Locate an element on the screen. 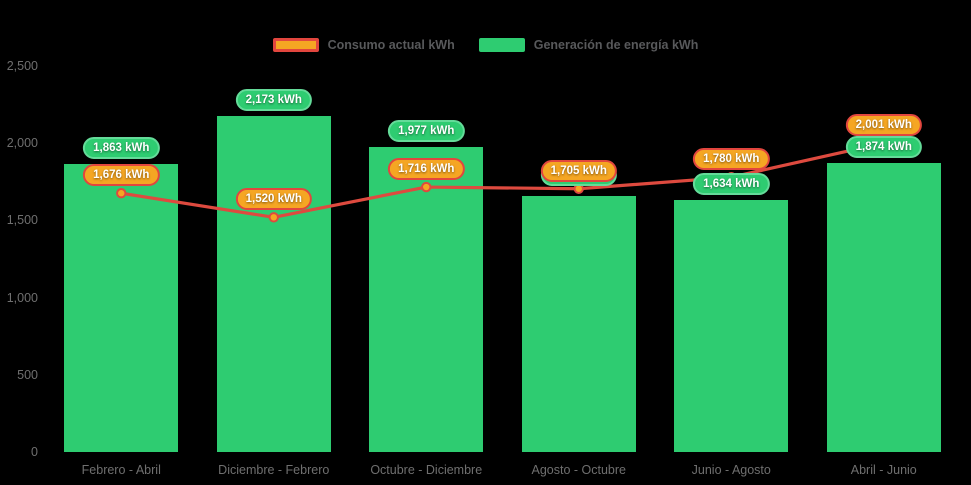  legend-item-generacion: Generación de energía kWh is located at coordinates (588, 45).